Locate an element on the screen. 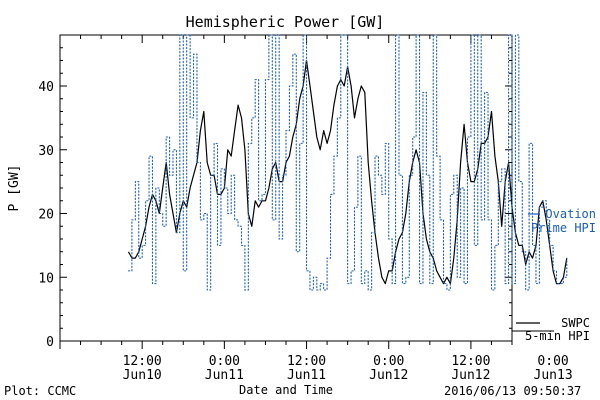 This screenshot has width=600, height=400. y-tick-label: 10 is located at coordinates (46, 278).